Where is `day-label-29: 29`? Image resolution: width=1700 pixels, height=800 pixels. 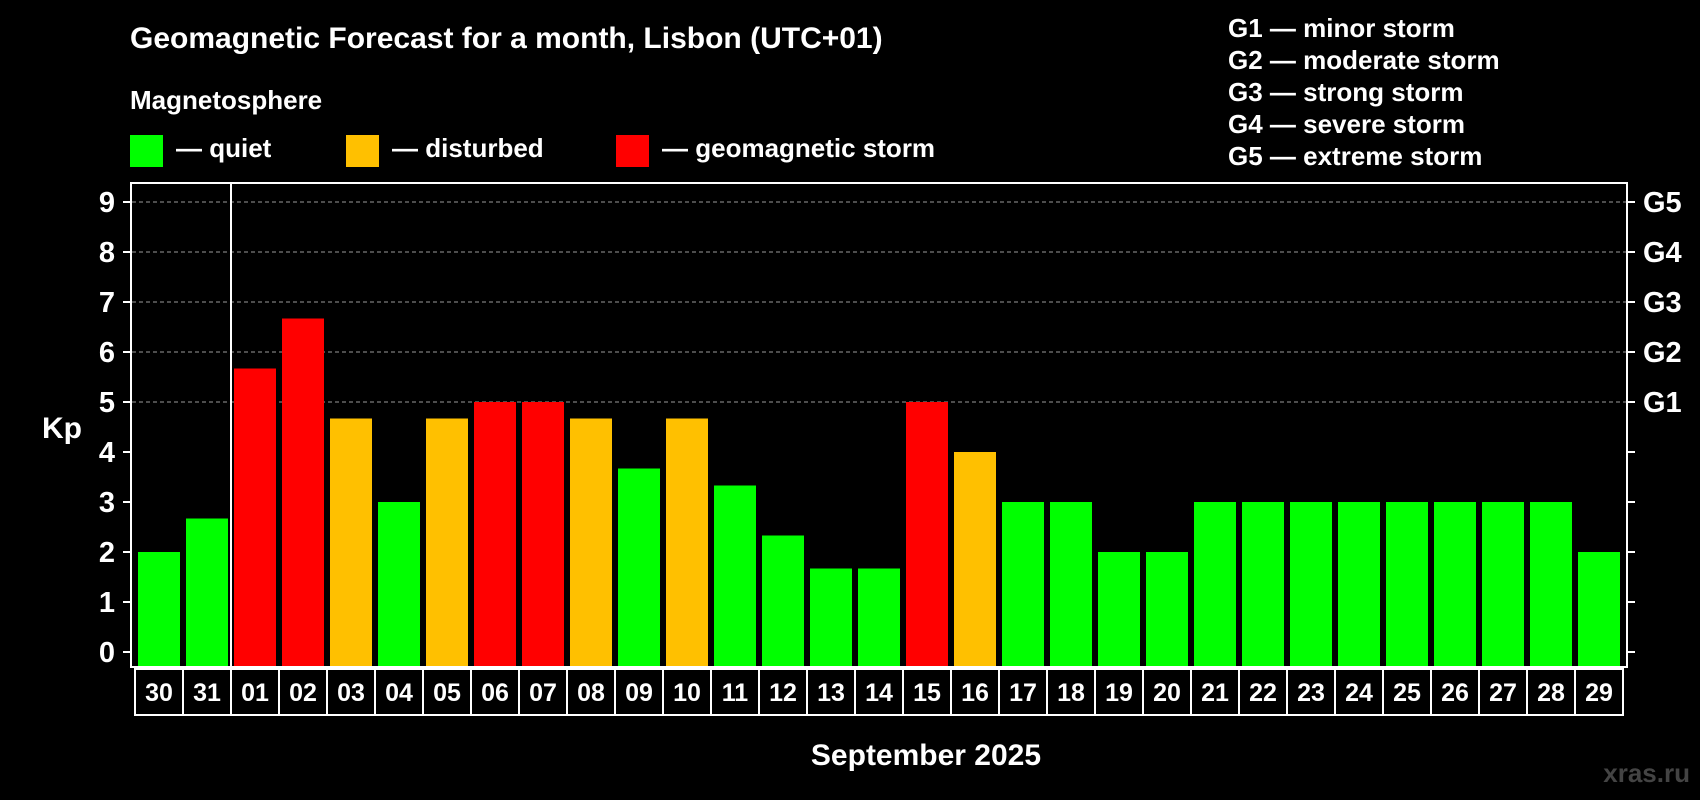
day-label-29: 29 is located at coordinates (1599, 693).